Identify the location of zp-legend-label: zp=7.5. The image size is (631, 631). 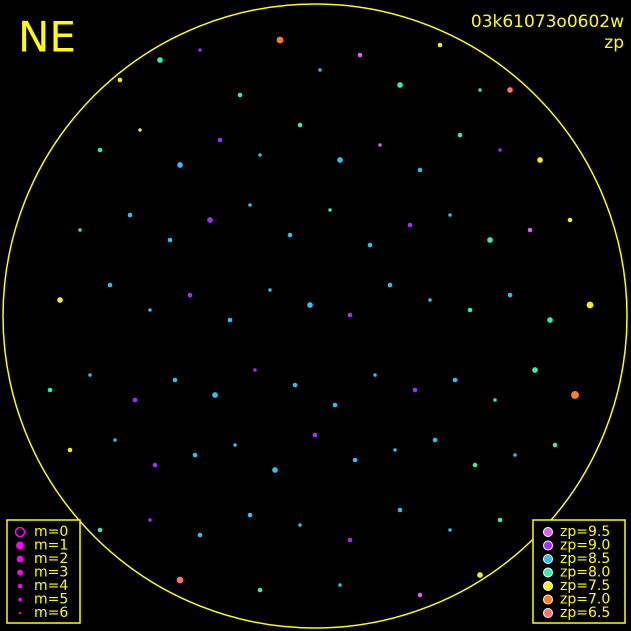
(585, 586).